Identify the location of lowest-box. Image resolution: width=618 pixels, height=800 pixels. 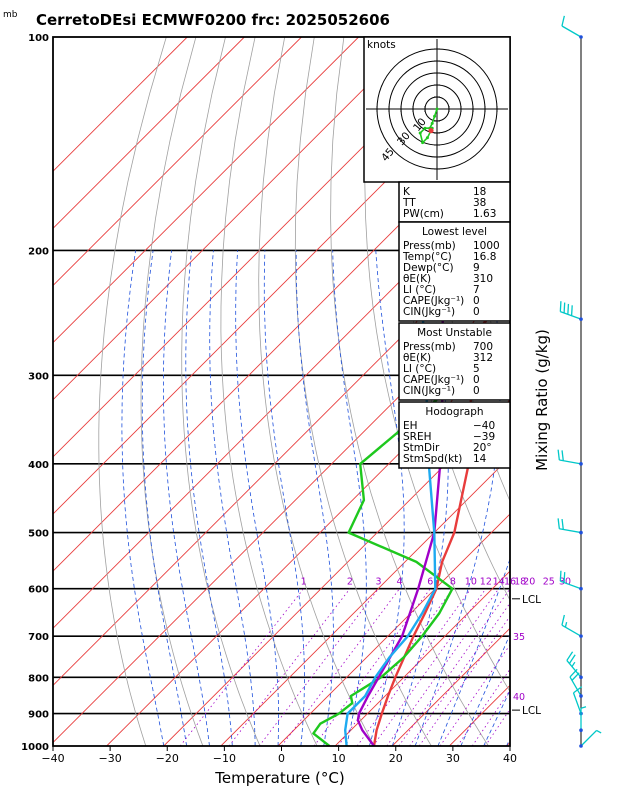
(454, 271).